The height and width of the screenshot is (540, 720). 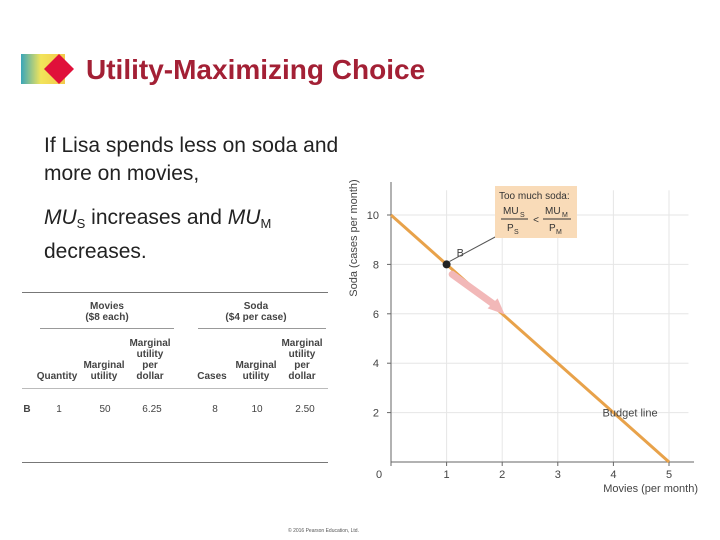 I want to click on x-tick-label: 3, so click(x=558, y=475).